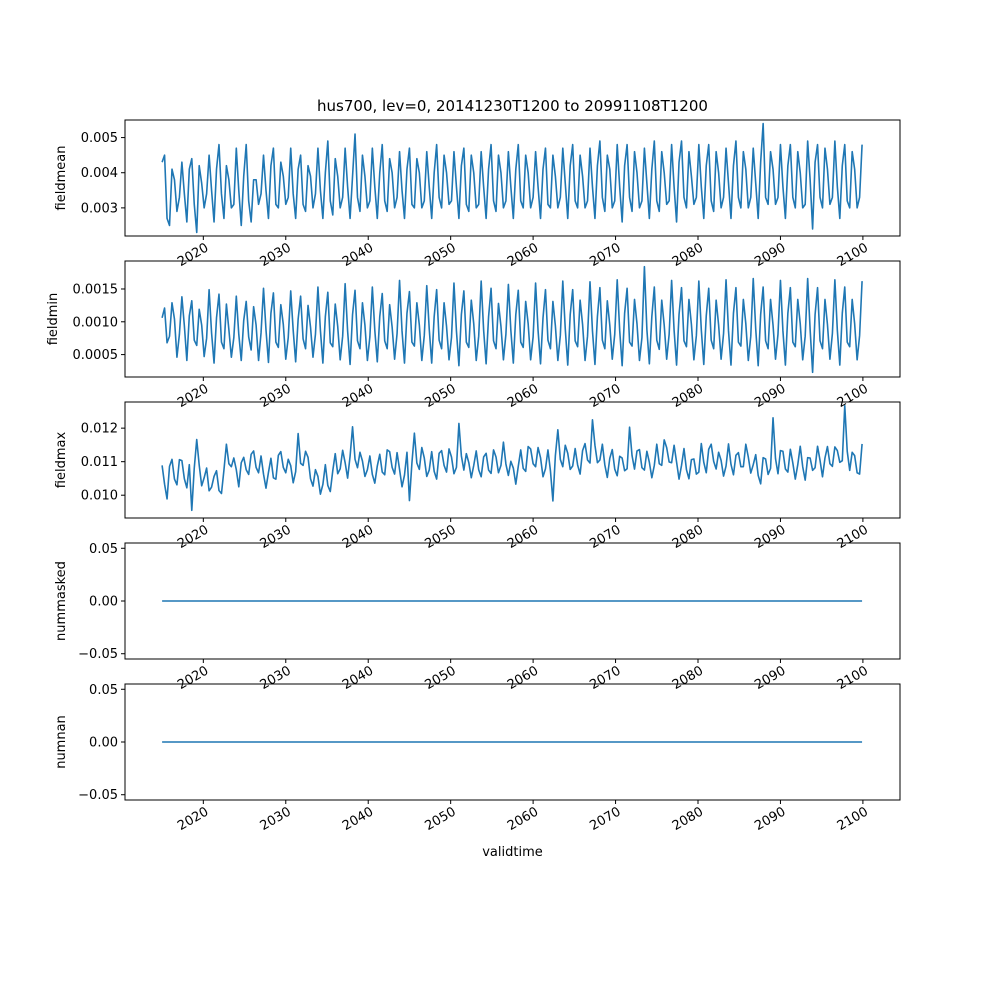 The height and width of the screenshot is (1000, 1000). What do you see at coordinates (61, 460) in the screenshot?
I see `y-axis-label-fieldmax: fieldmax` at bounding box center [61, 460].